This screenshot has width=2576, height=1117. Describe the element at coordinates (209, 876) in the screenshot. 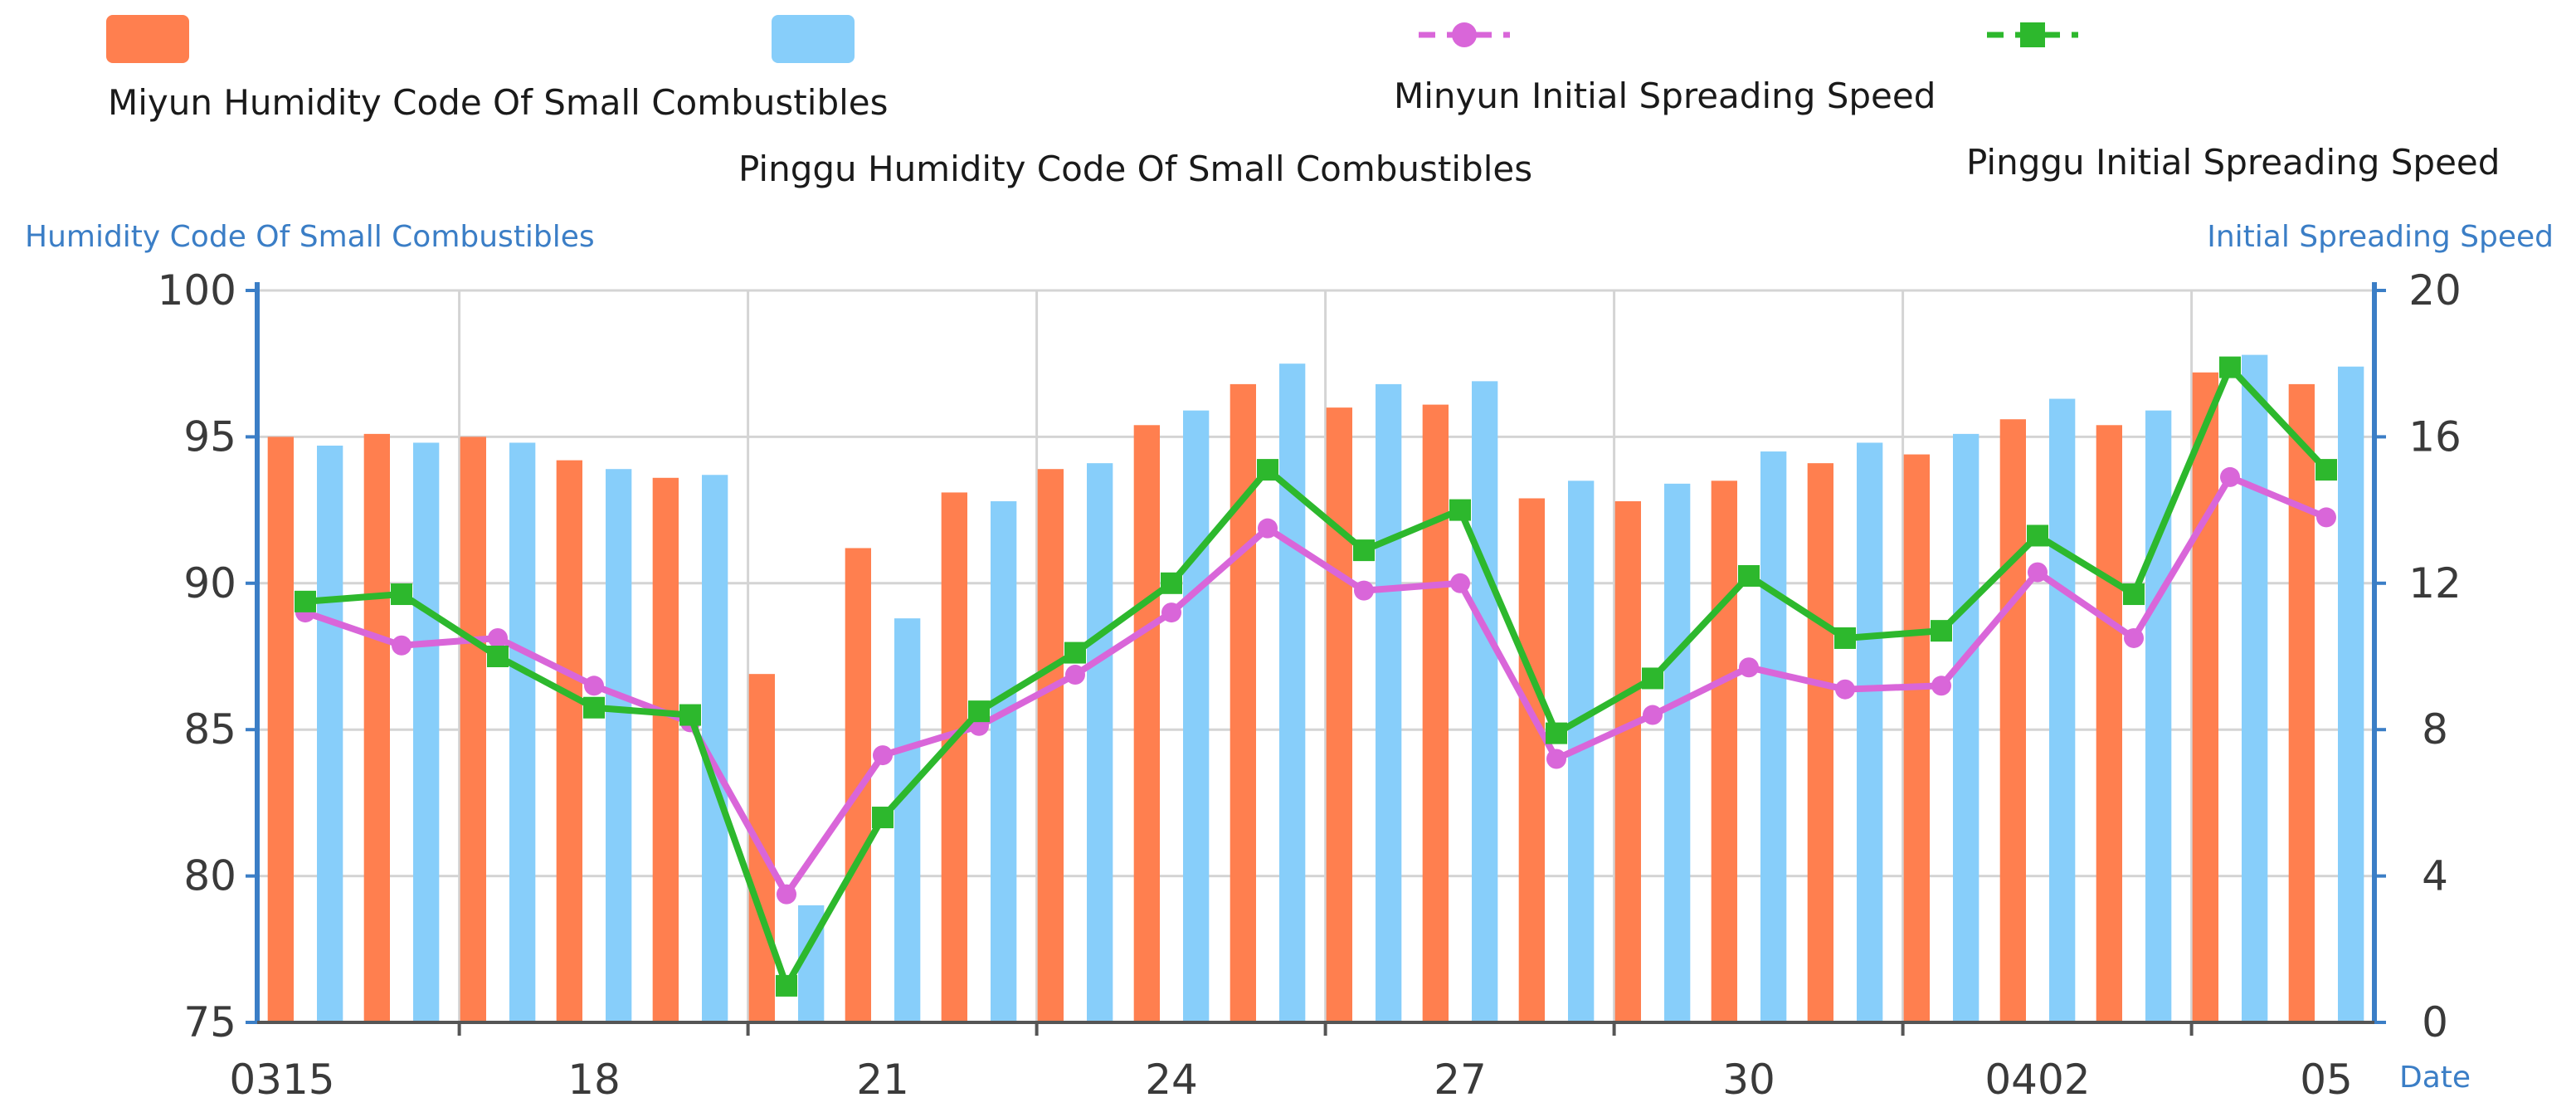

I see `y-tick-label: 80` at that location.